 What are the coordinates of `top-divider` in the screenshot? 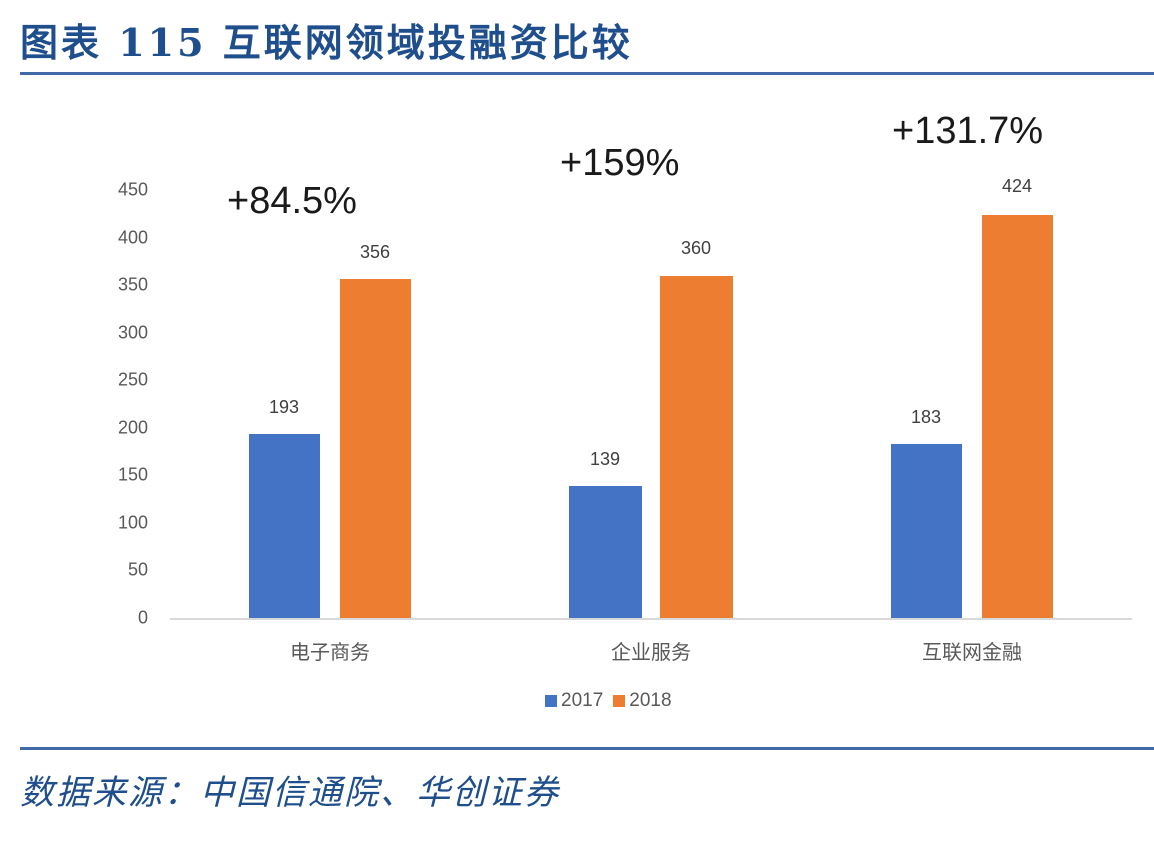 It's located at (587, 73).